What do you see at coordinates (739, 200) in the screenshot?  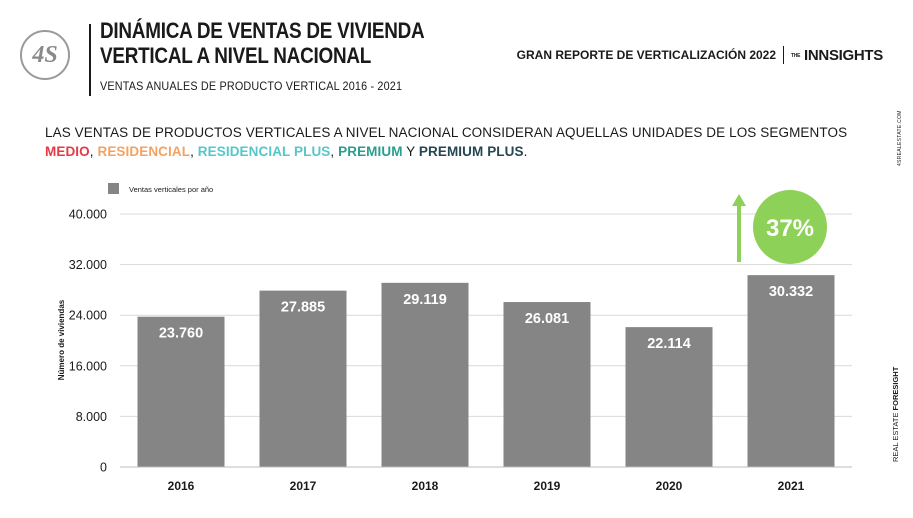 I see `growth-arrow-head` at bounding box center [739, 200].